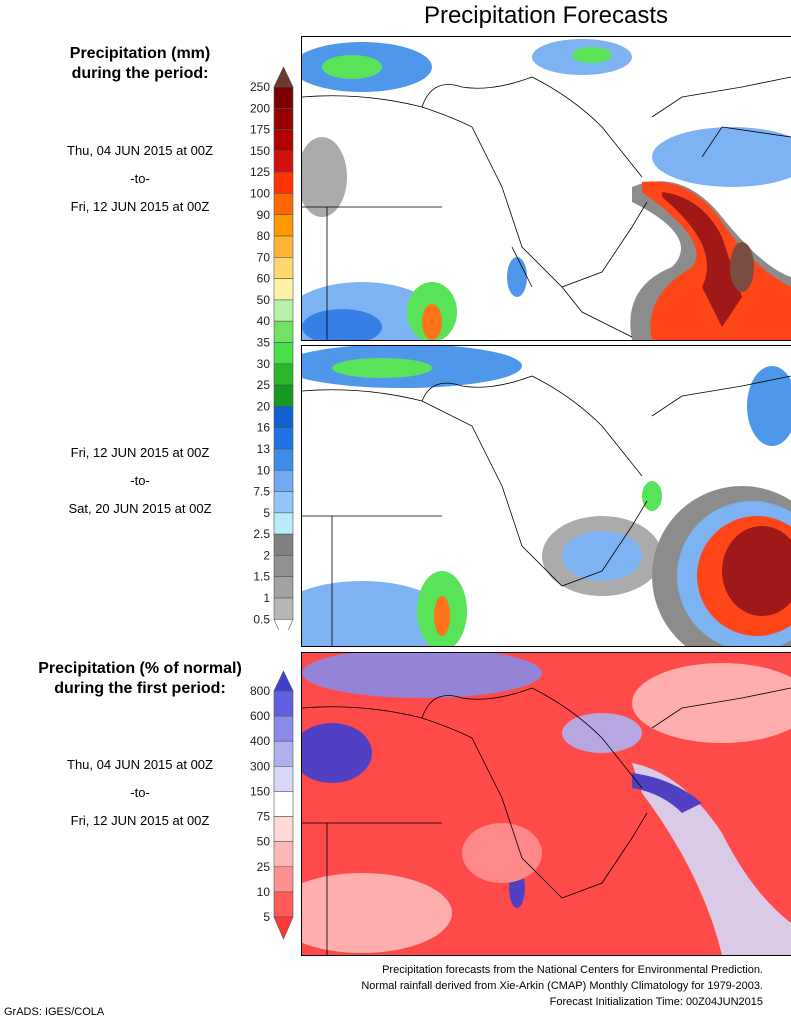  What do you see at coordinates (264, 236) in the screenshot?
I see `colorbar-tick-label: 80` at bounding box center [264, 236].